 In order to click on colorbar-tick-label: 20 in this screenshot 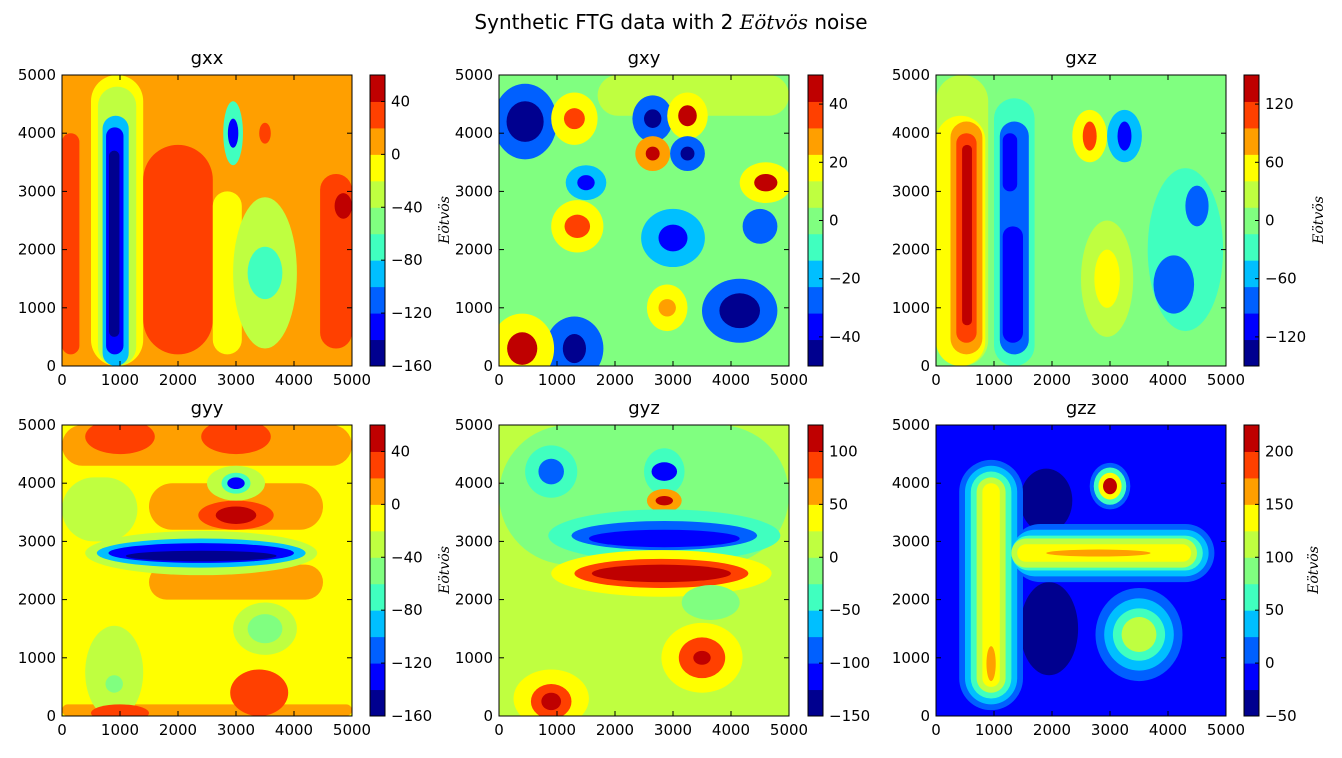, I will do `click(838, 162)`.